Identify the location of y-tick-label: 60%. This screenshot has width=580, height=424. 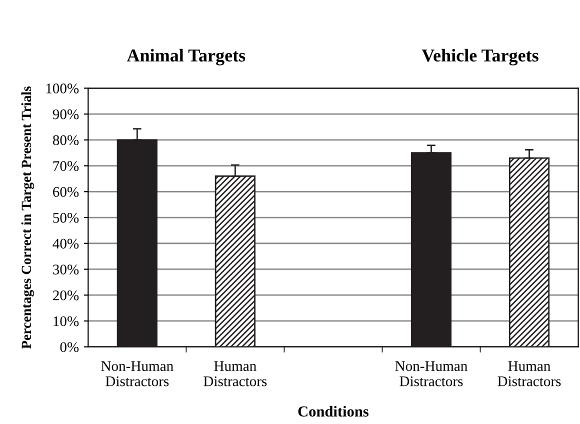
(66, 192).